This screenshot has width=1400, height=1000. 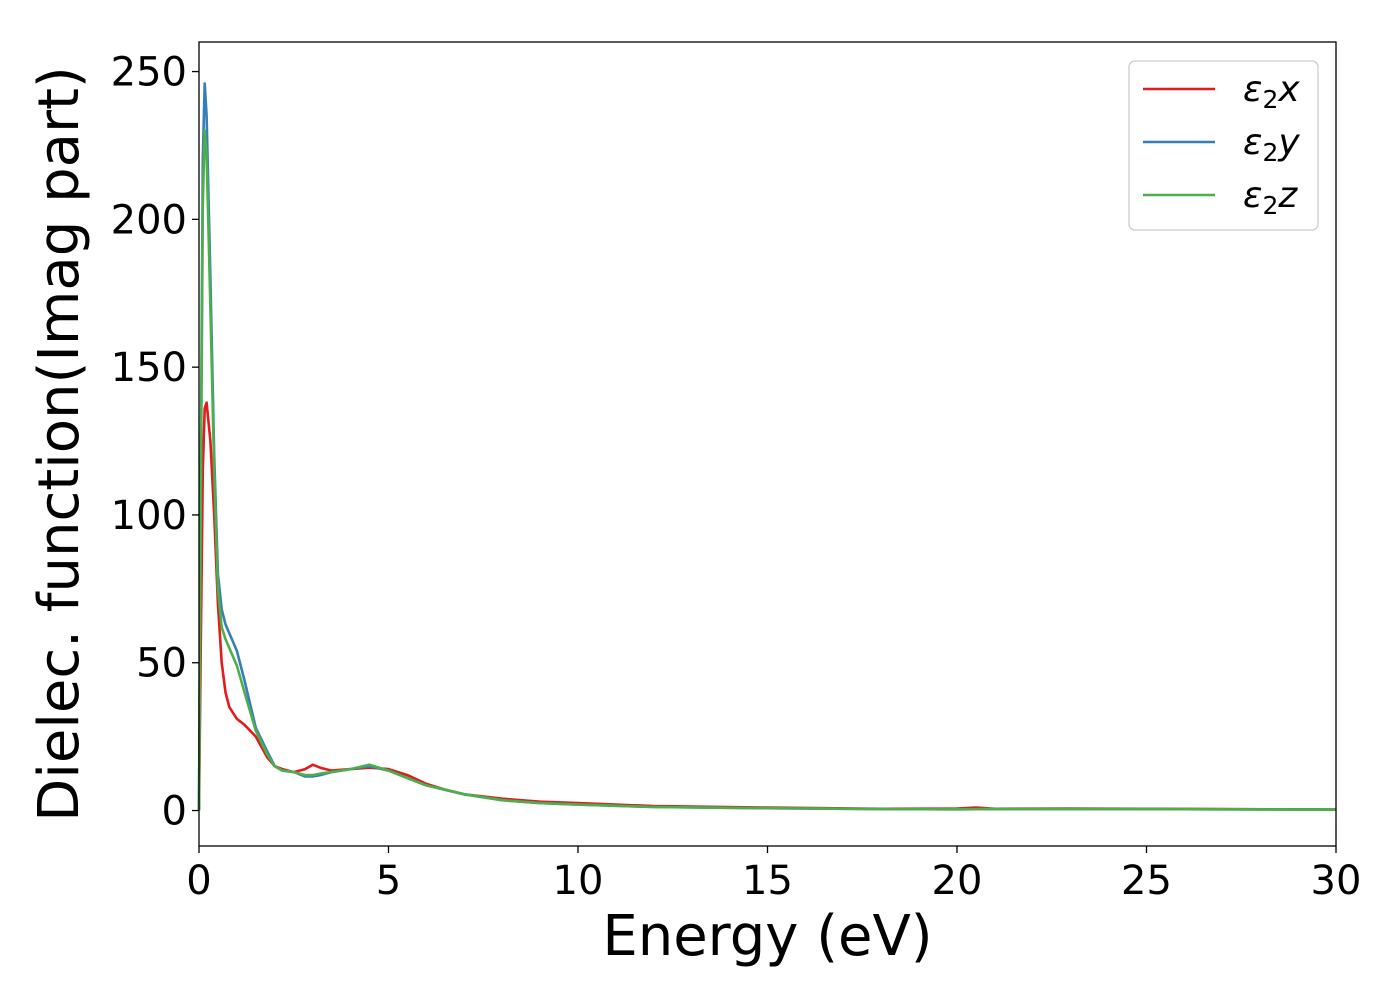 What do you see at coordinates (957, 881) in the screenshot?
I see `x-tick-label: 20` at bounding box center [957, 881].